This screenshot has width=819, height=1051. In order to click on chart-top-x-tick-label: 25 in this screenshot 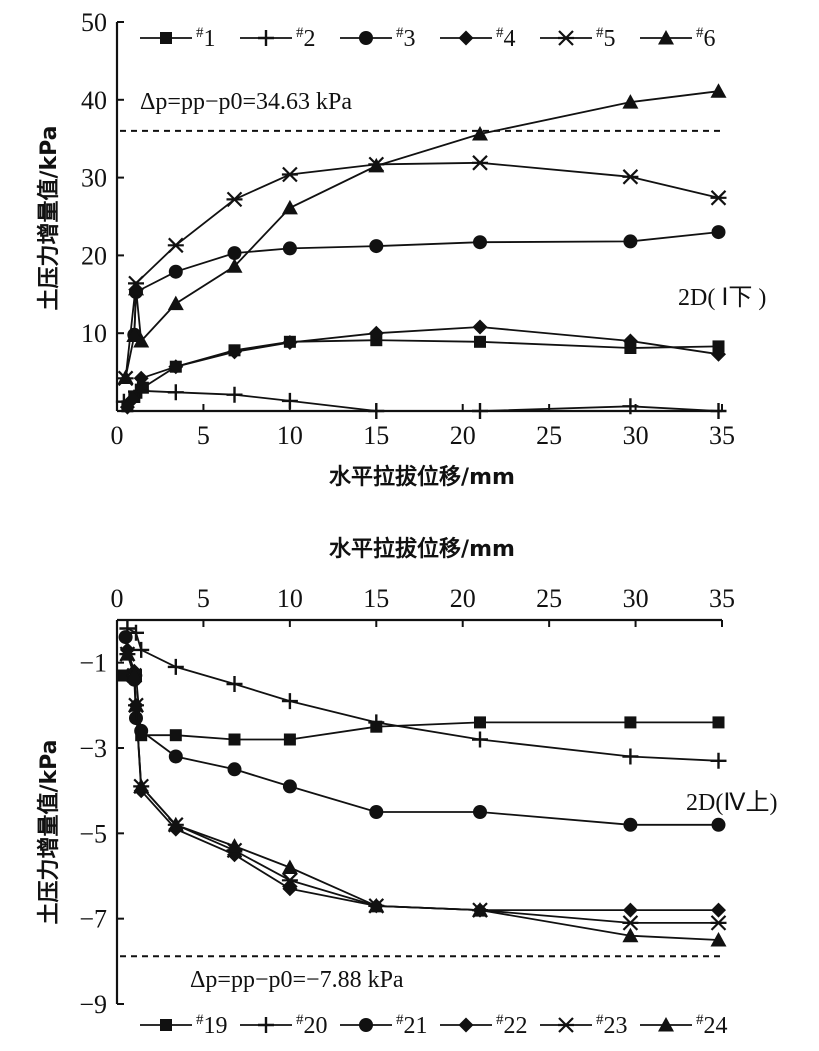, I will do `click(549, 435)`.